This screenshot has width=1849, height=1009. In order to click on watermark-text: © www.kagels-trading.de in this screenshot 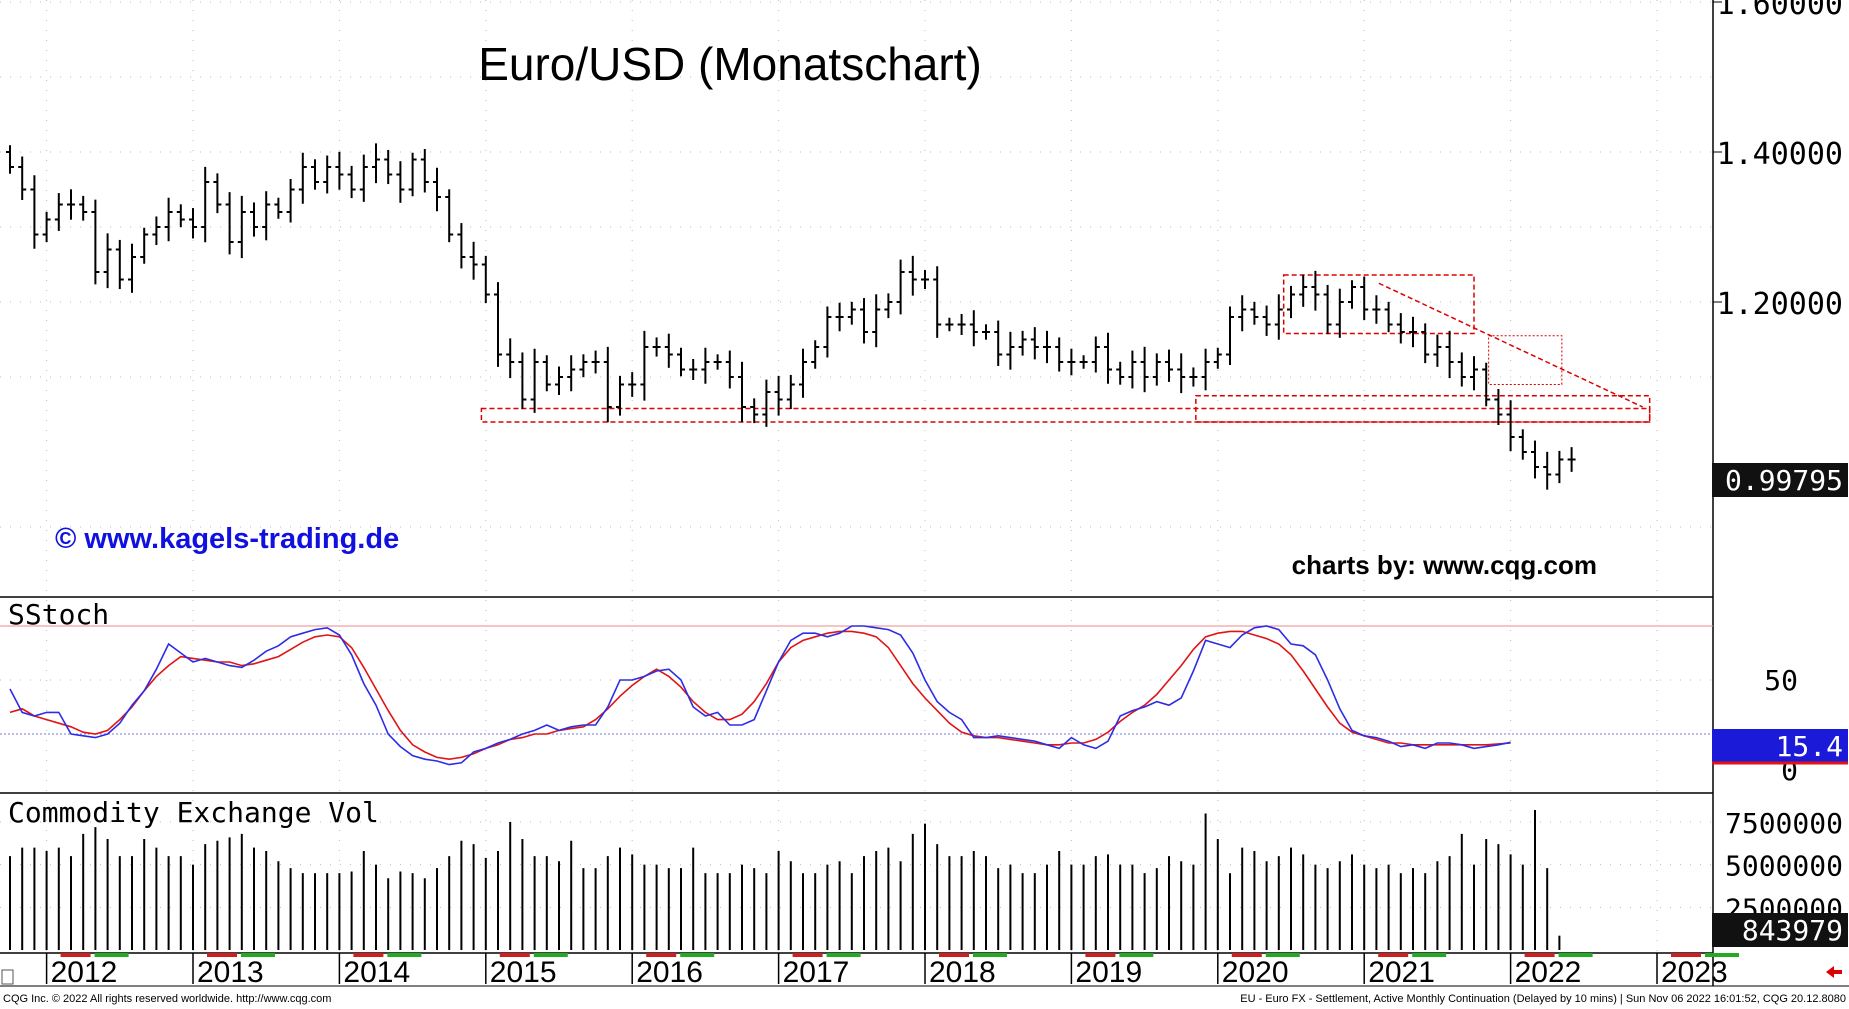, I will do `click(227, 539)`.